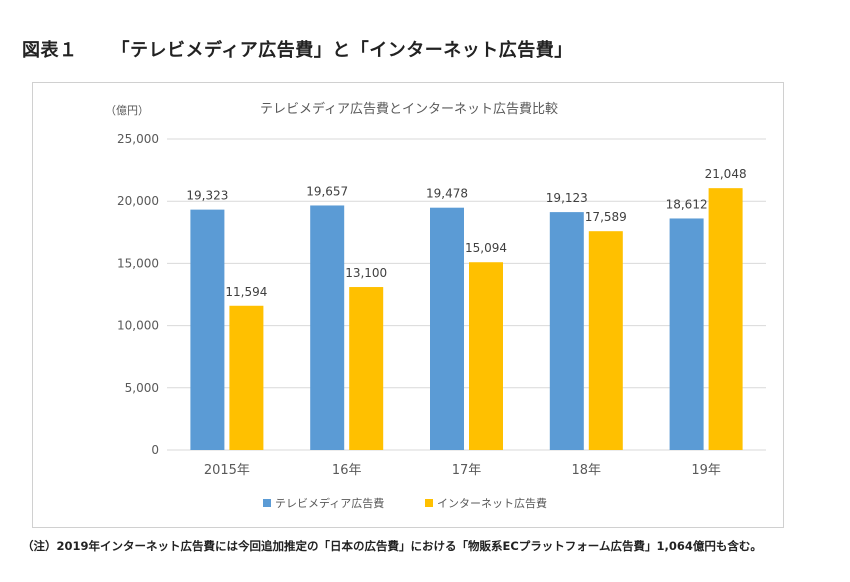 The image size is (850, 582). Describe the element at coordinates (155, 450) in the screenshot. I see `y-tick-label: 0` at that location.